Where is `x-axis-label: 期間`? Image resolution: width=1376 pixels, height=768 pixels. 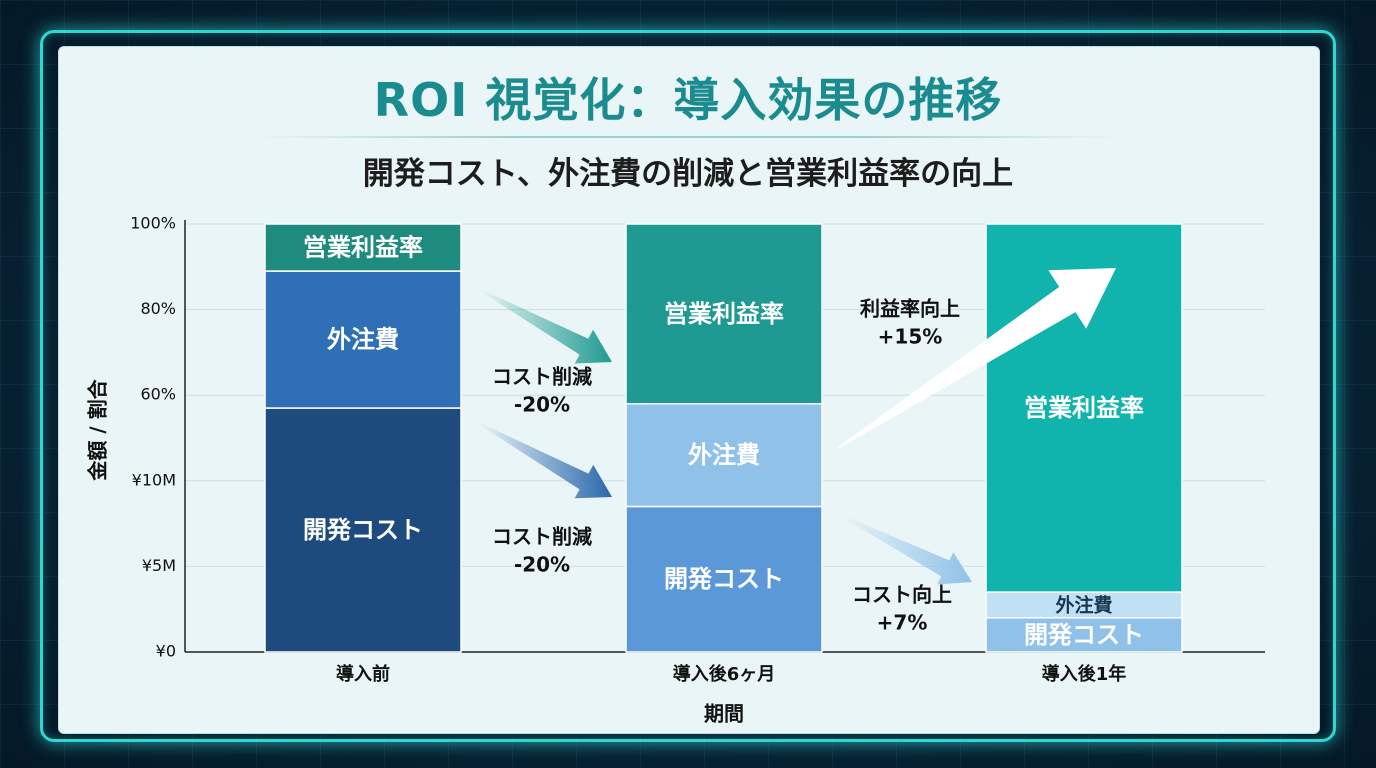
x-axis-label: 期間 is located at coordinates (724, 713).